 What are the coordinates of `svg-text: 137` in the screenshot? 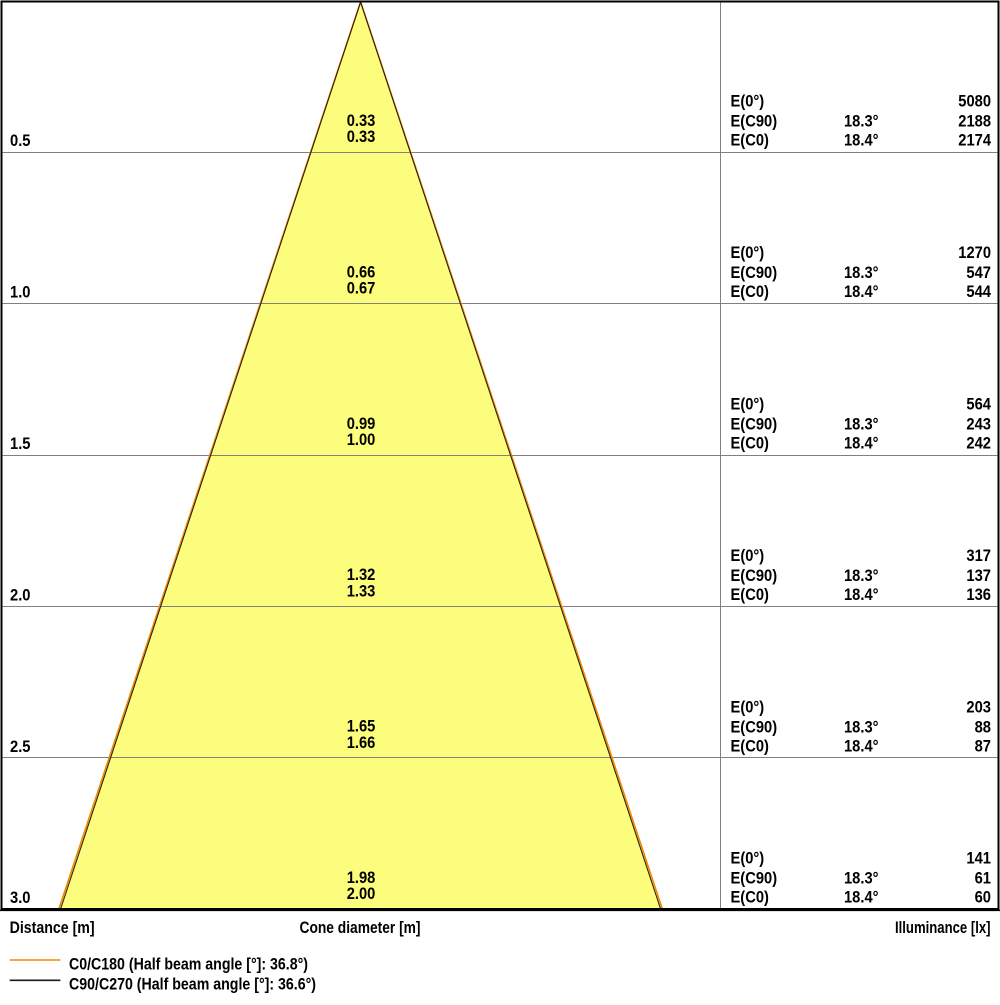 It's located at (978, 576).